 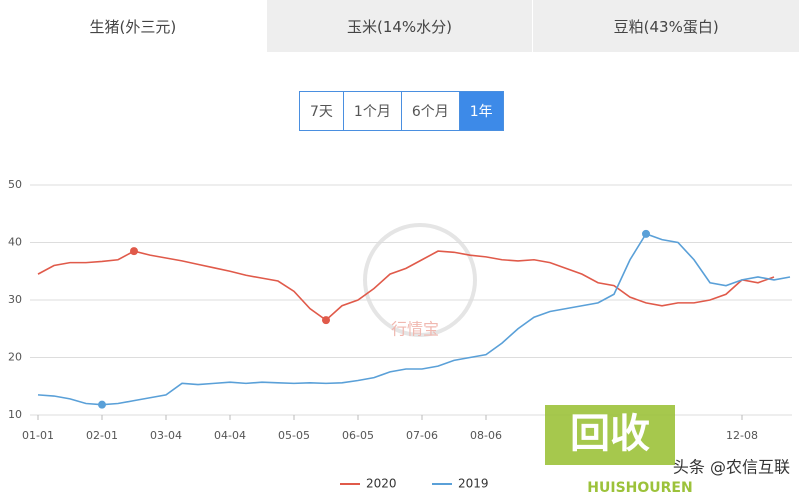 I want to click on logo-text: 回收, so click(x=610, y=434).